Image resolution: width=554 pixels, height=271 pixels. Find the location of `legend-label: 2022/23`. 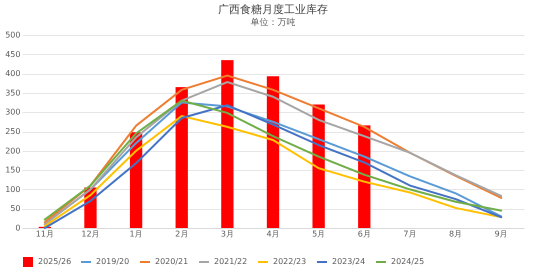

legend-label: 2022/23 is located at coordinates (289, 261).